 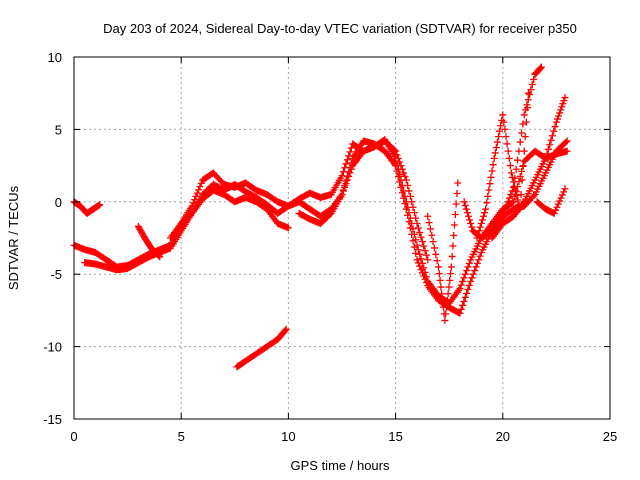 What do you see at coordinates (55, 57) in the screenshot?
I see `y-tick-label: 10` at bounding box center [55, 57].